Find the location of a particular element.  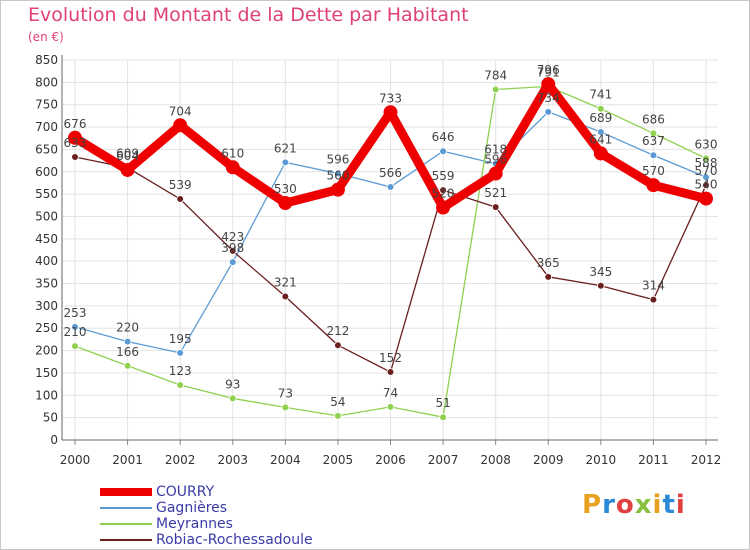

unit-label: (en €) is located at coordinates (46, 37).